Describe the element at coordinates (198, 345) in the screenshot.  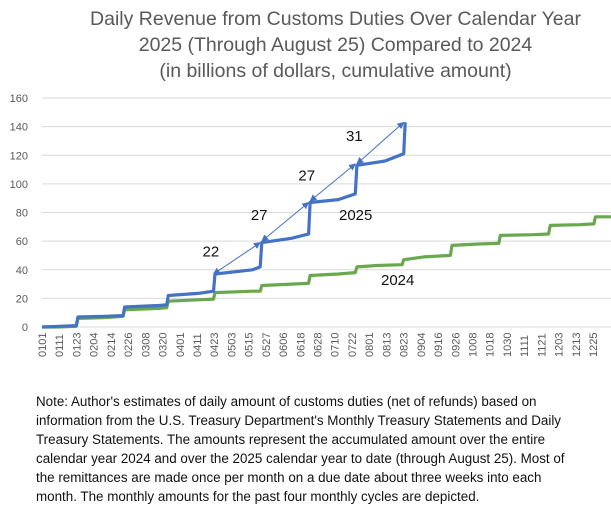
I see `x-tick-label: 0411` at that location.